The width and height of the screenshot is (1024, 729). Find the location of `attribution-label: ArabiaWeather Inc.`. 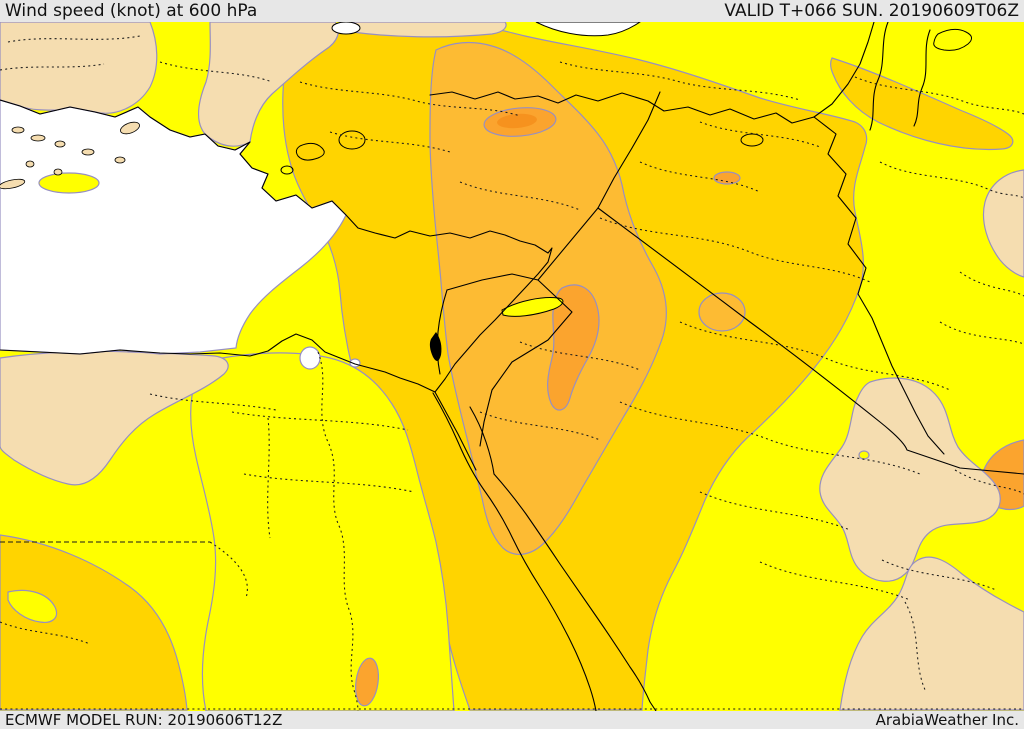

attribution-label: ArabiaWeather Inc. is located at coordinates (947, 720).